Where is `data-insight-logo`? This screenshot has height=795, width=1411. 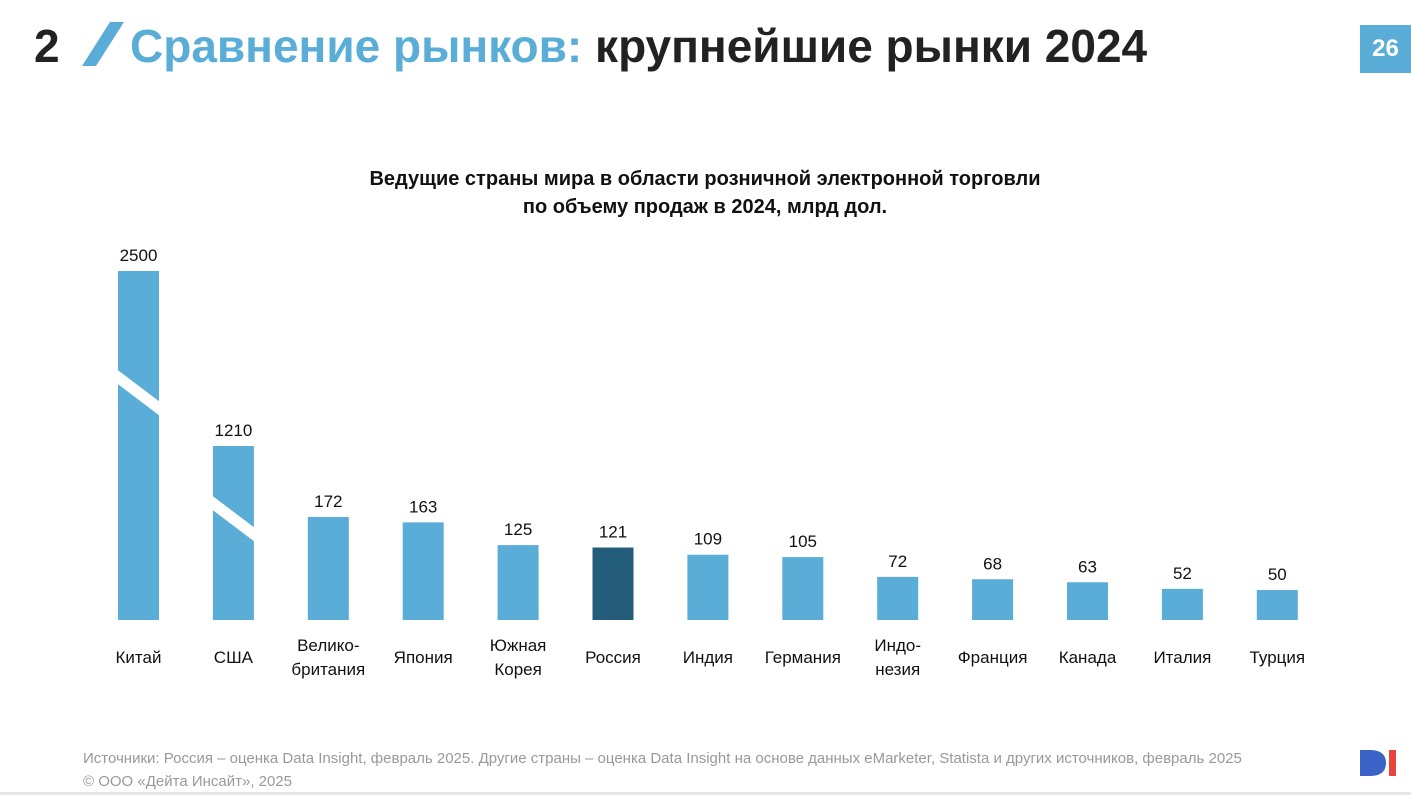
data-insight-logo is located at coordinates (1378, 763).